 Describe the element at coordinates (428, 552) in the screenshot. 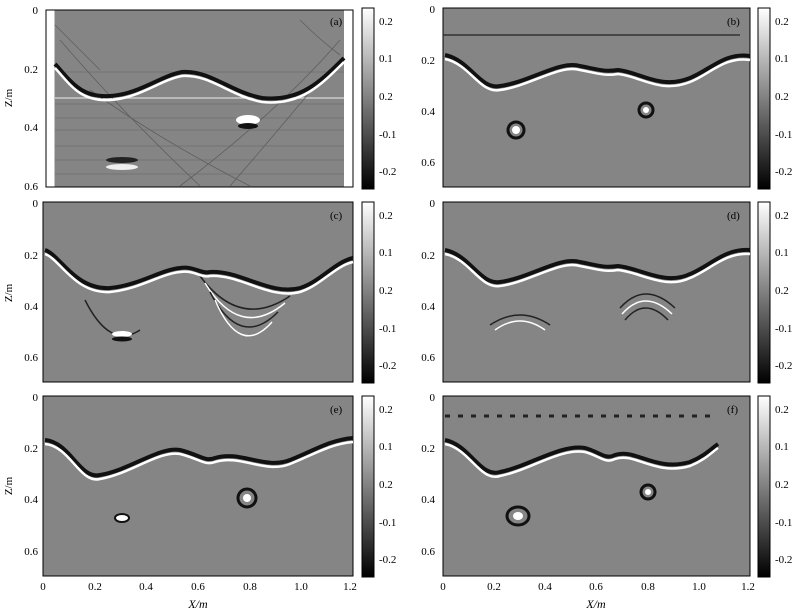

I see `panel-f-ytick-3: 0.6` at that location.